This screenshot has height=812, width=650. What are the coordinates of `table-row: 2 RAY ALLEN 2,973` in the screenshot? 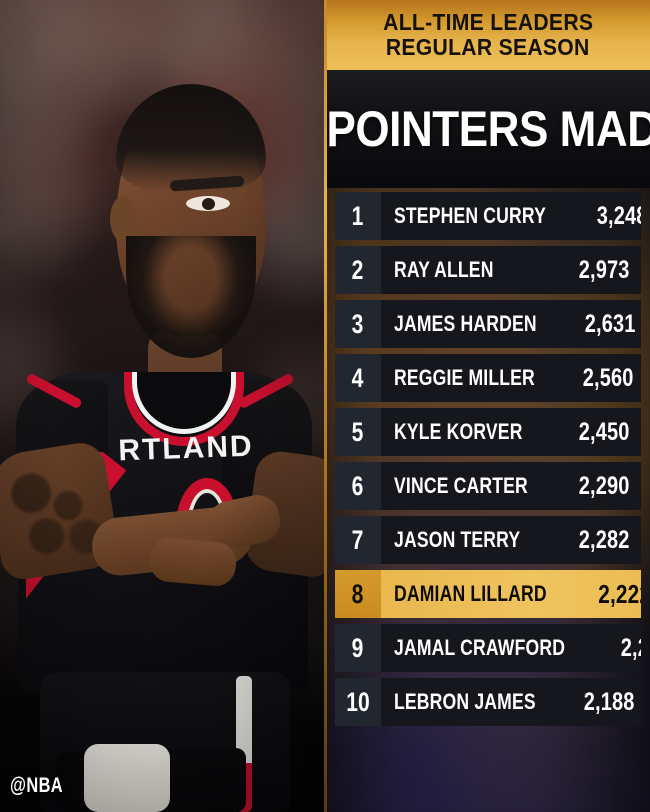 It's located at (488, 270).